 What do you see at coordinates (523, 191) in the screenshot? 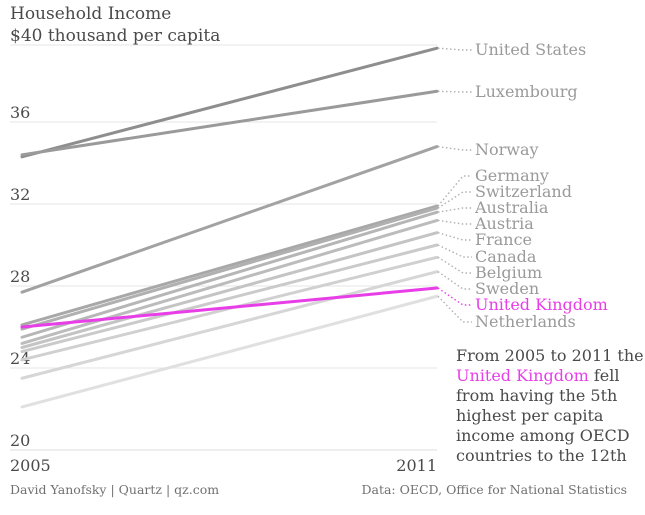
I see `series-label-switzerland: Switzerland` at bounding box center [523, 191].